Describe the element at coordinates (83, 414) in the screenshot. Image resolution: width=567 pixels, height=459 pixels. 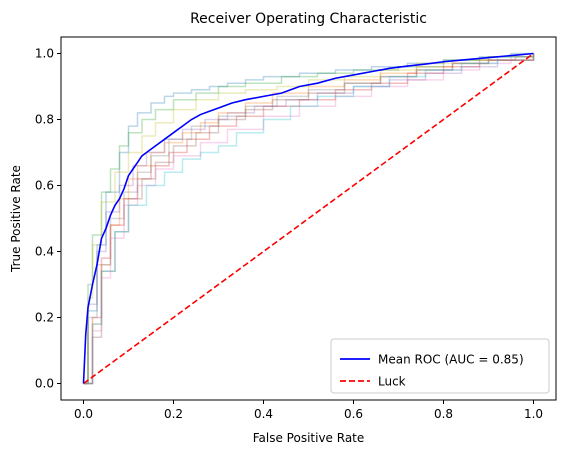
I see `x-tick-label: 0.0` at that location.